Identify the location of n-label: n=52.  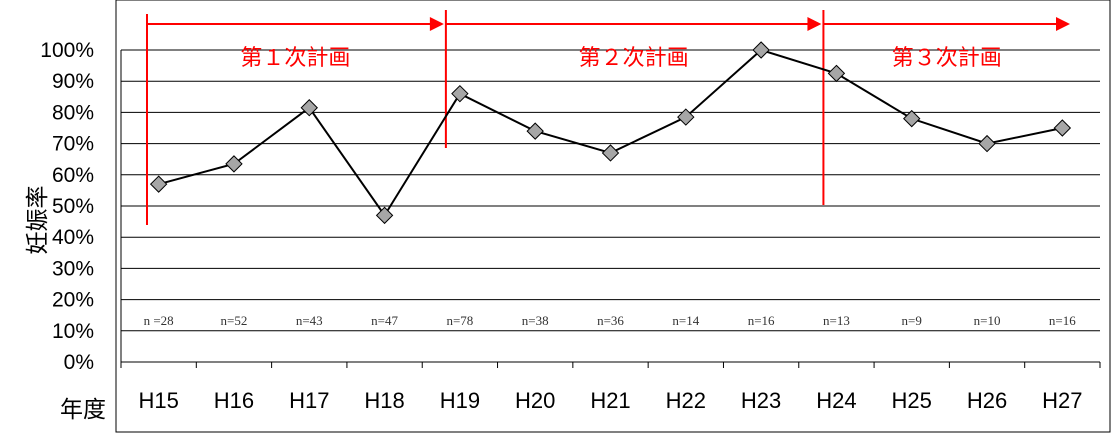
(234, 320).